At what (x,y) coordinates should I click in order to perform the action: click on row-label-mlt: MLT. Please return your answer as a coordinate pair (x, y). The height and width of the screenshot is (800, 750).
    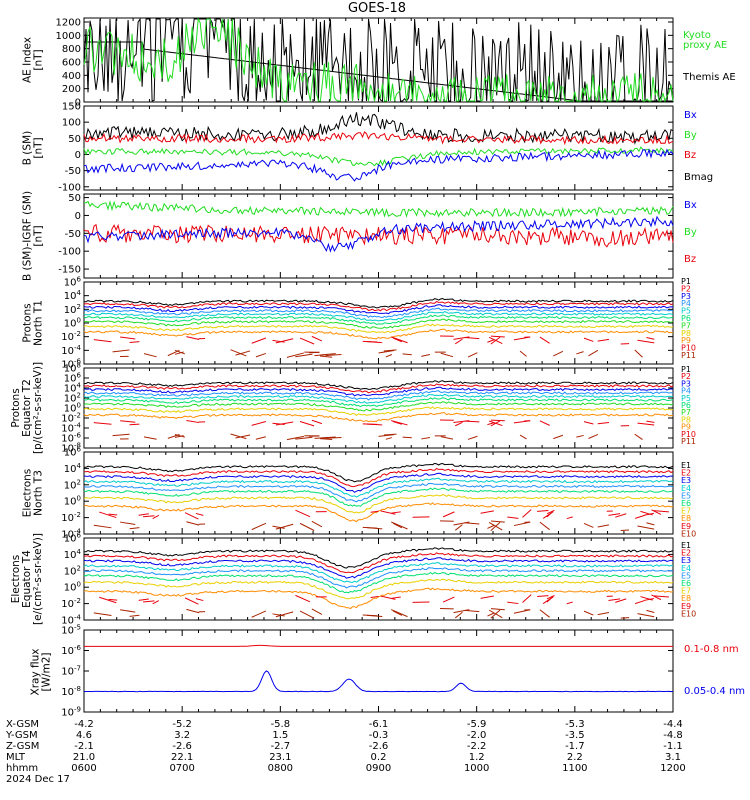
    Looking at the image, I should click on (16, 757).